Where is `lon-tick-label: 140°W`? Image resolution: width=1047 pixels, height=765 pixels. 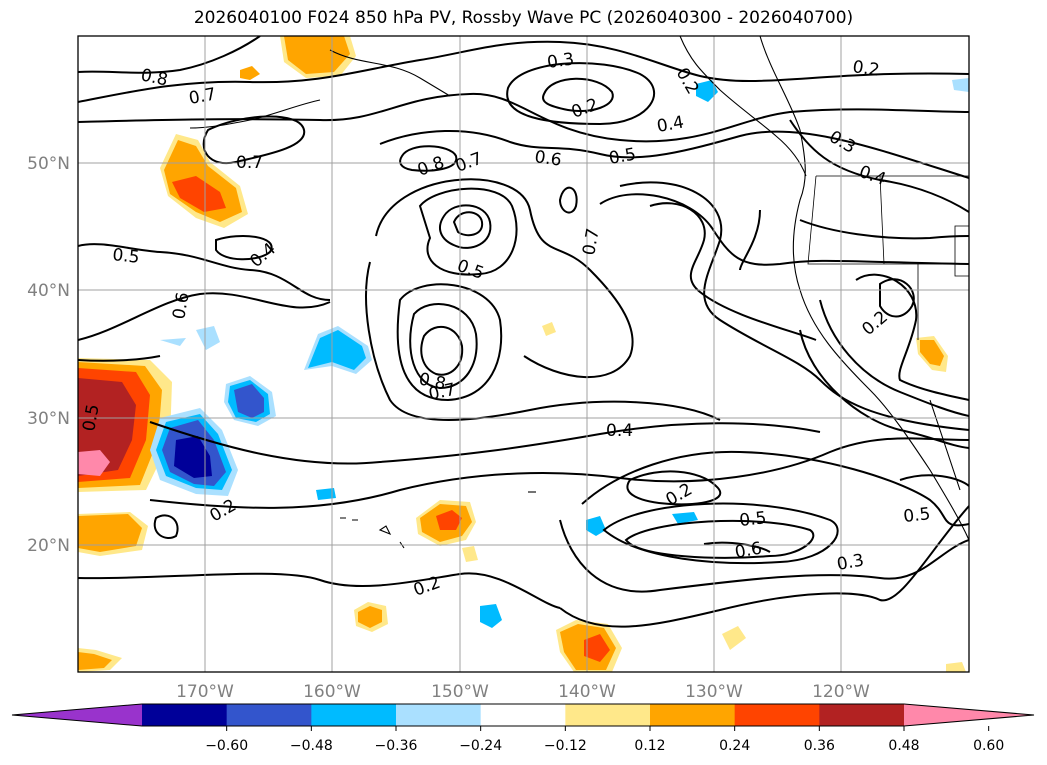 lon-tick-label: 140°W is located at coordinates (587, 692).